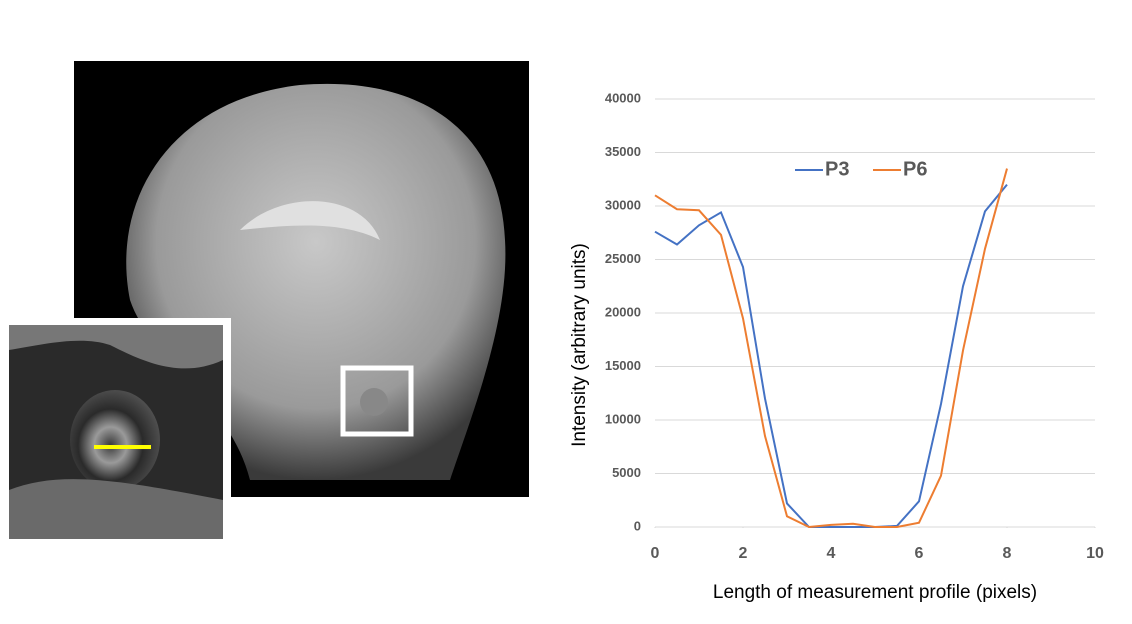  What do you see at coordinates (118, 430) in the screenshot?
I see `inset-image` at bounding box center [118, 430].